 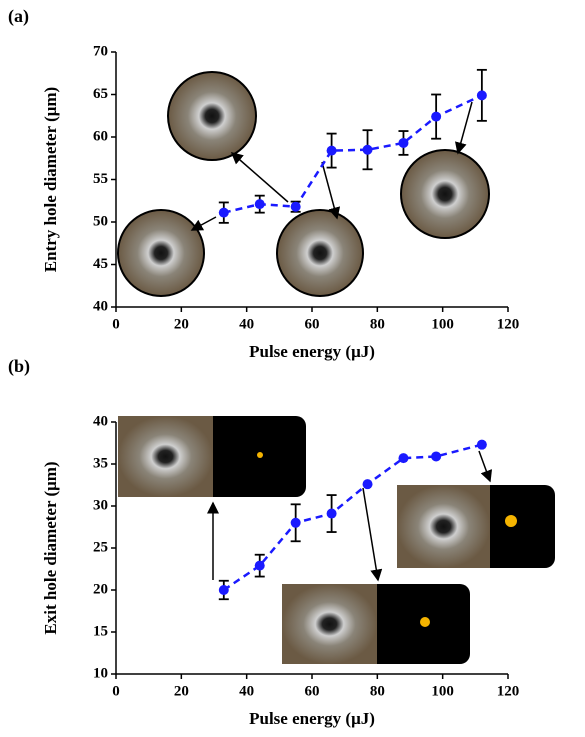 What do you see at coordinates (100, 547) in the screenshot?
I see `y-tick-label: 25` at bounding box center [100, 547].